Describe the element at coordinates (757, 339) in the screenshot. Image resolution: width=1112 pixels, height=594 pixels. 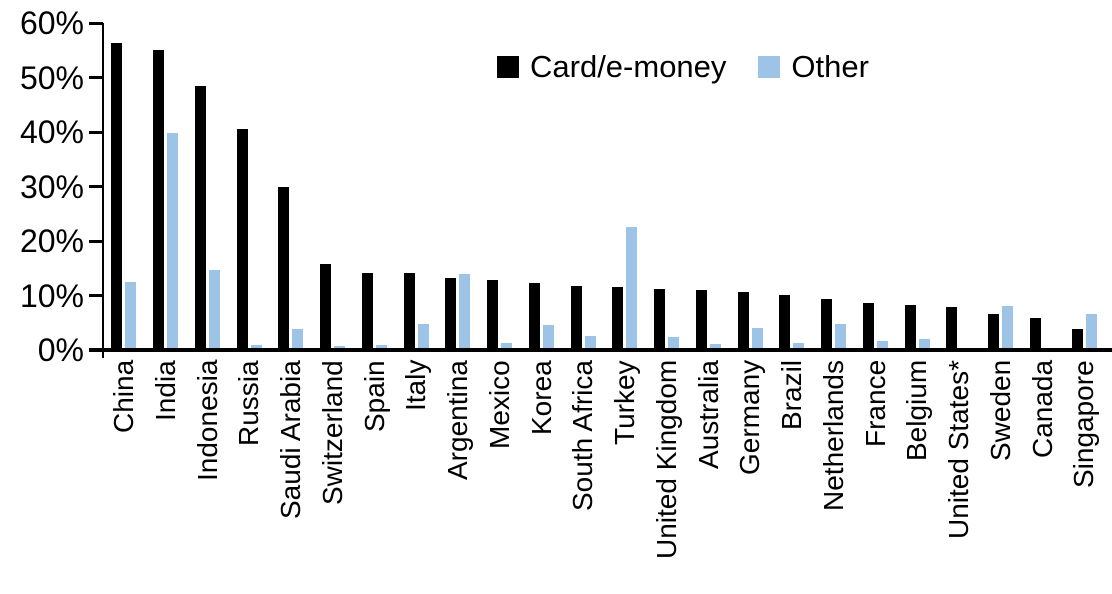
I see `bar-other-germany` at that location.